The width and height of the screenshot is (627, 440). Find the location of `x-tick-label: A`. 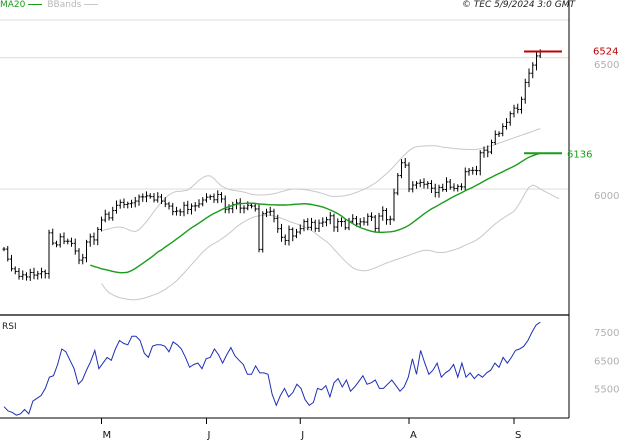

x-tick-label: A is located at coordinates (413, 435).